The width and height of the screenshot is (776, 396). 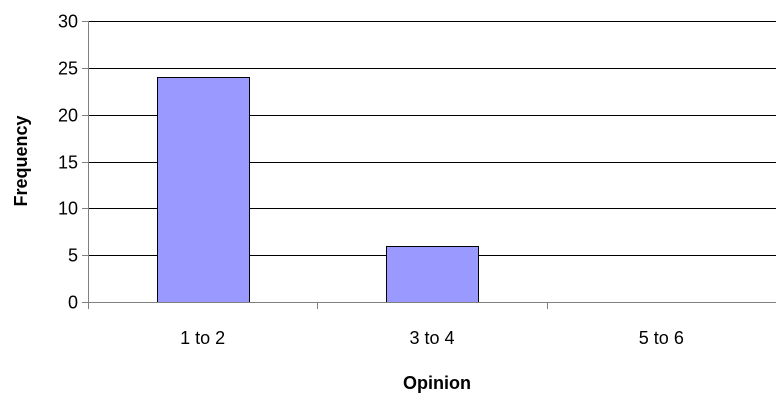 What do you see at coordinates (68, 116) in the screenshot?
I see `y-tick-label: 20` at bounding box center [68, 116].